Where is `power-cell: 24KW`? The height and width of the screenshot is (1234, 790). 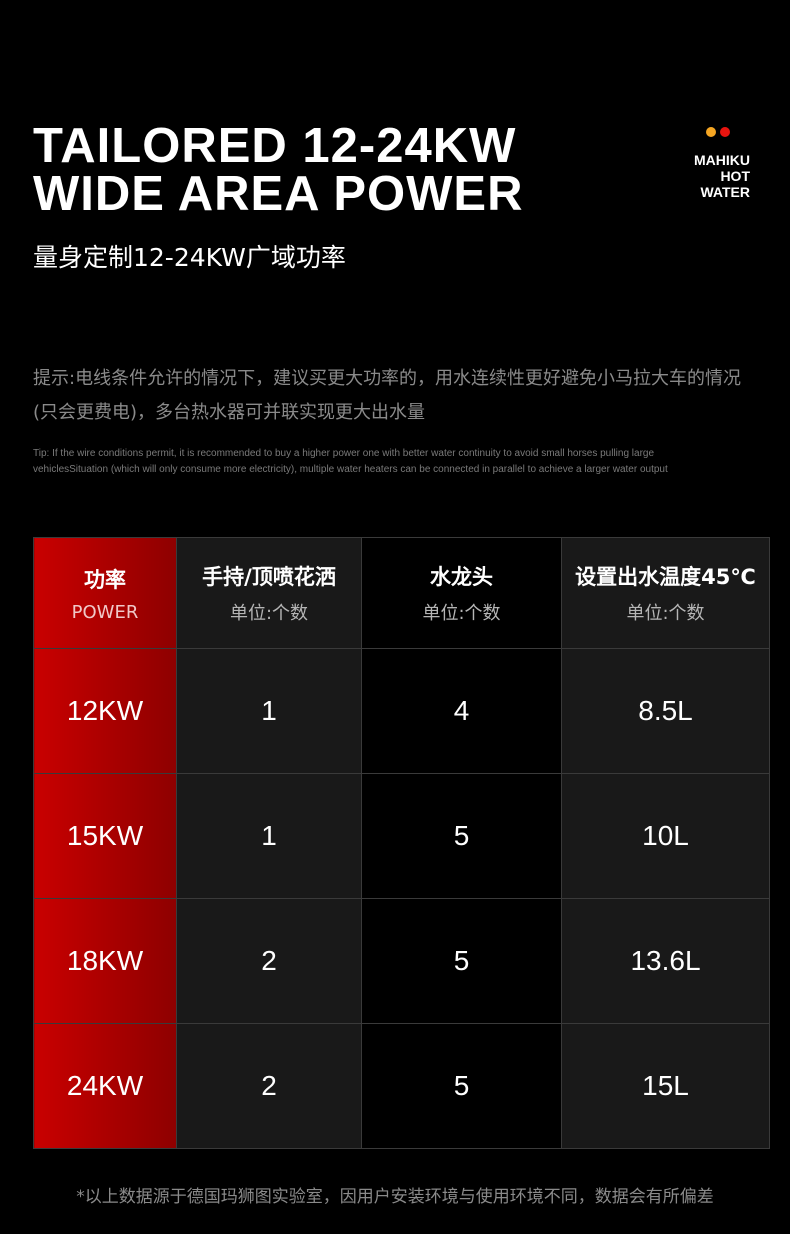
power-cell: 24KW is located at coordinates (105, 1086).